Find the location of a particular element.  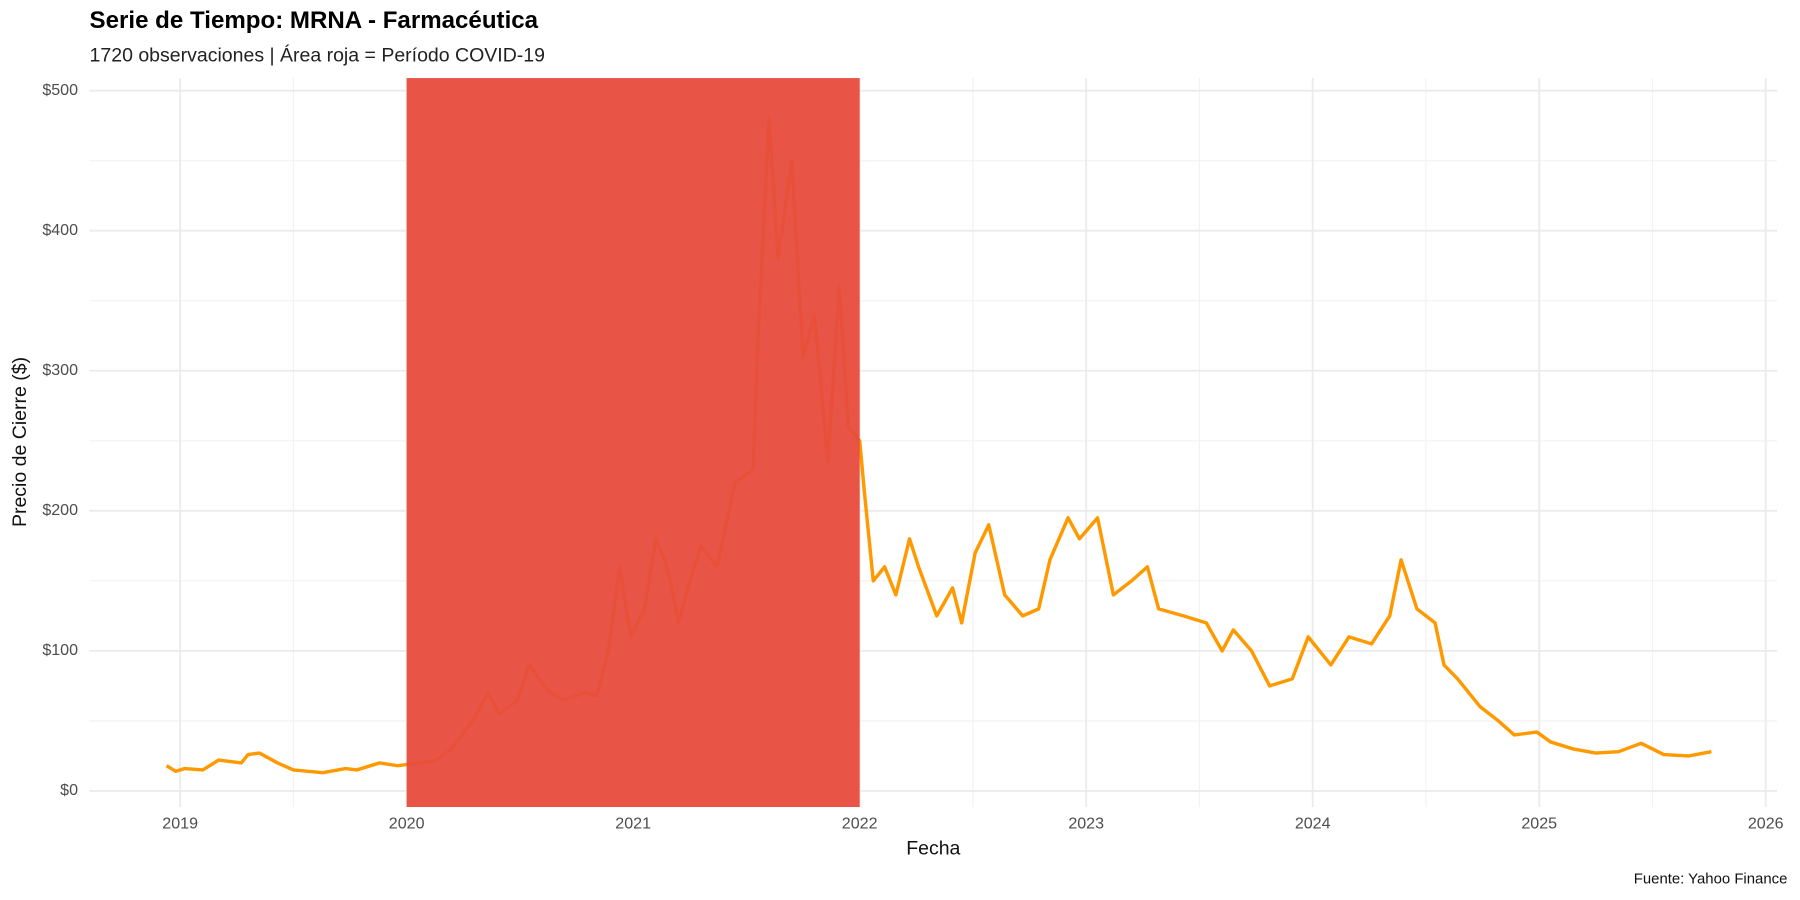

y-tick-label: $200 is located at coordinates (60, 510).